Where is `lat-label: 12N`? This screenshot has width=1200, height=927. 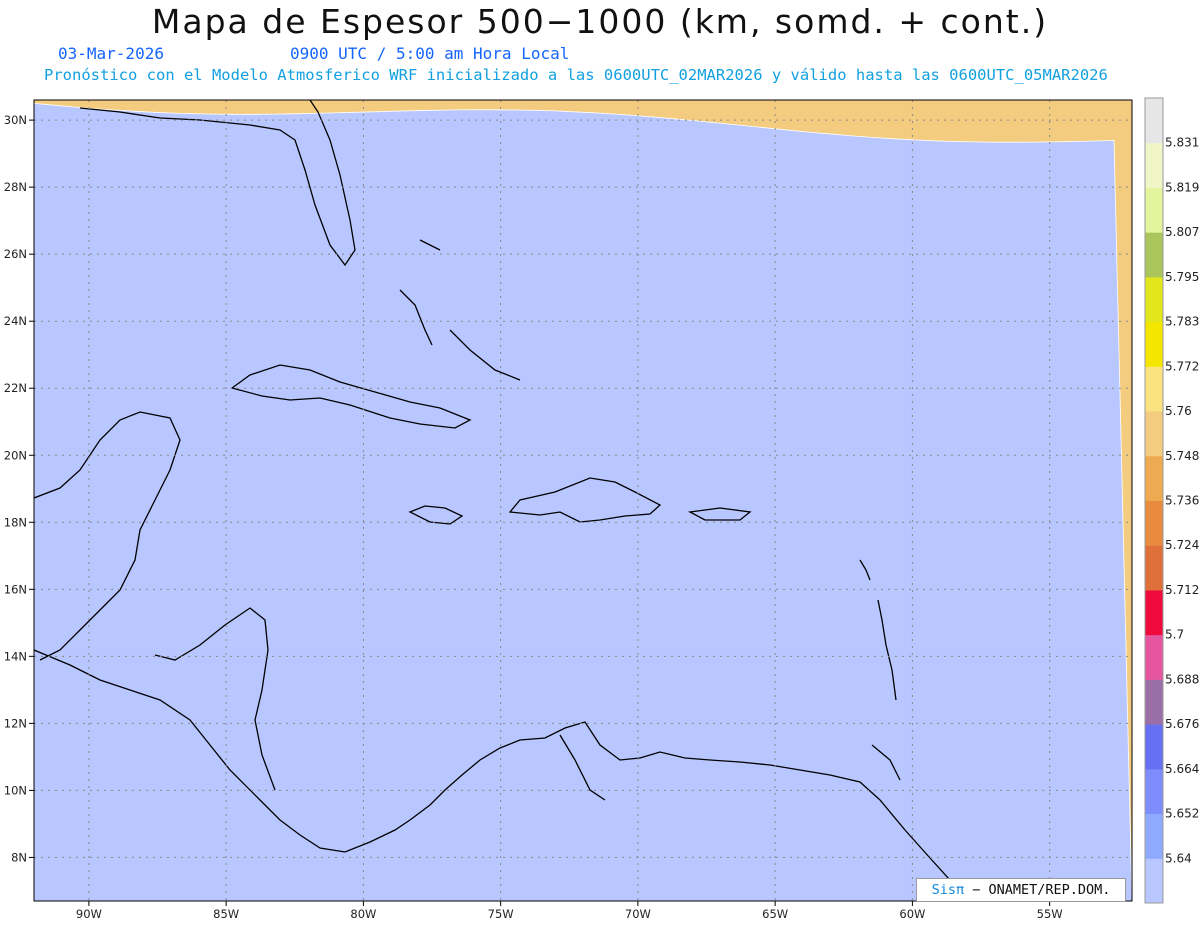
lat-label: 12N is located at coordinates (15, 723).